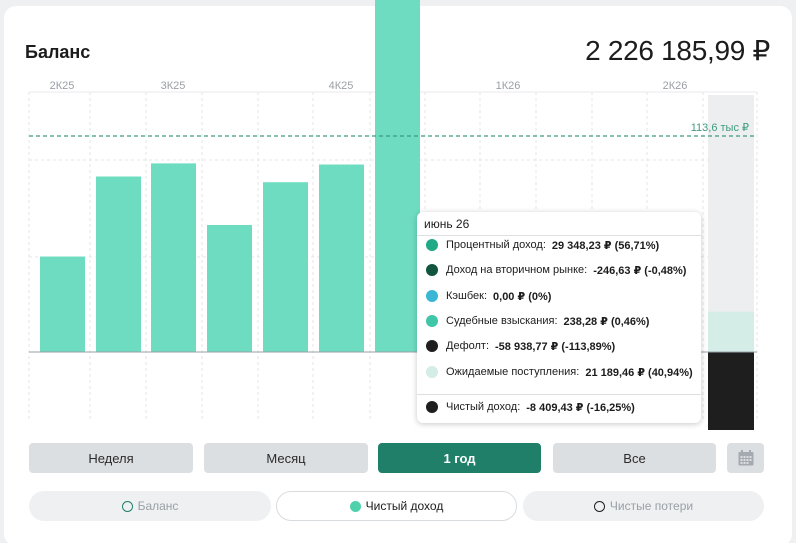 This screenshot has height=543, width=796. What do you see at coordinates (605, 245) in the screenshot?
I see `tooltip-row-value: 29 348,23 ₽ (56,71%)` at bounding box center [605, 245].